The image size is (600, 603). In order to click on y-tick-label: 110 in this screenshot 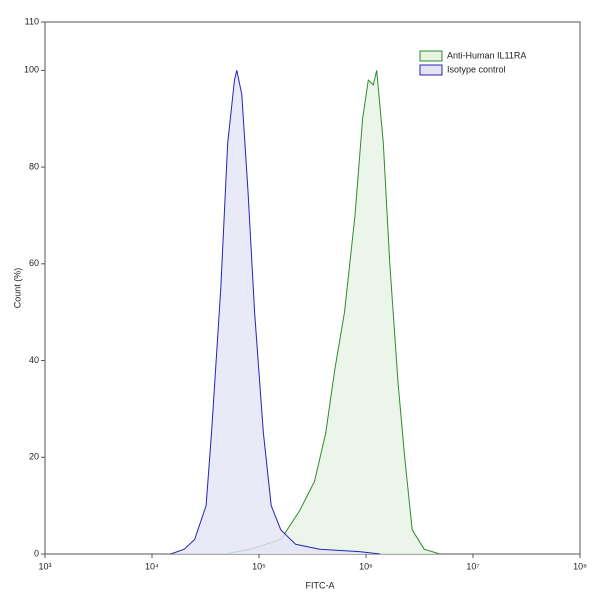, I will do `click(32, 21)`.